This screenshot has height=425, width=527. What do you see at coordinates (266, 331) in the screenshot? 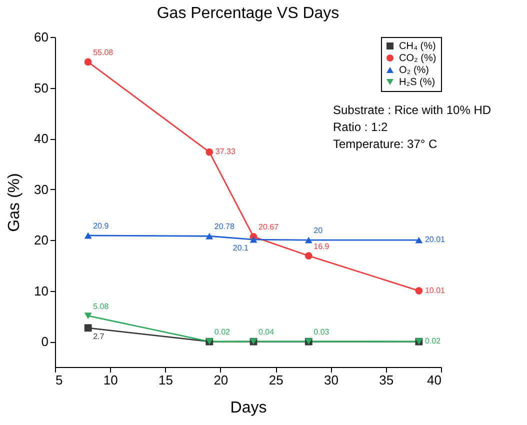
I see `data-label: 0.04` at bounding box center [266, 331].